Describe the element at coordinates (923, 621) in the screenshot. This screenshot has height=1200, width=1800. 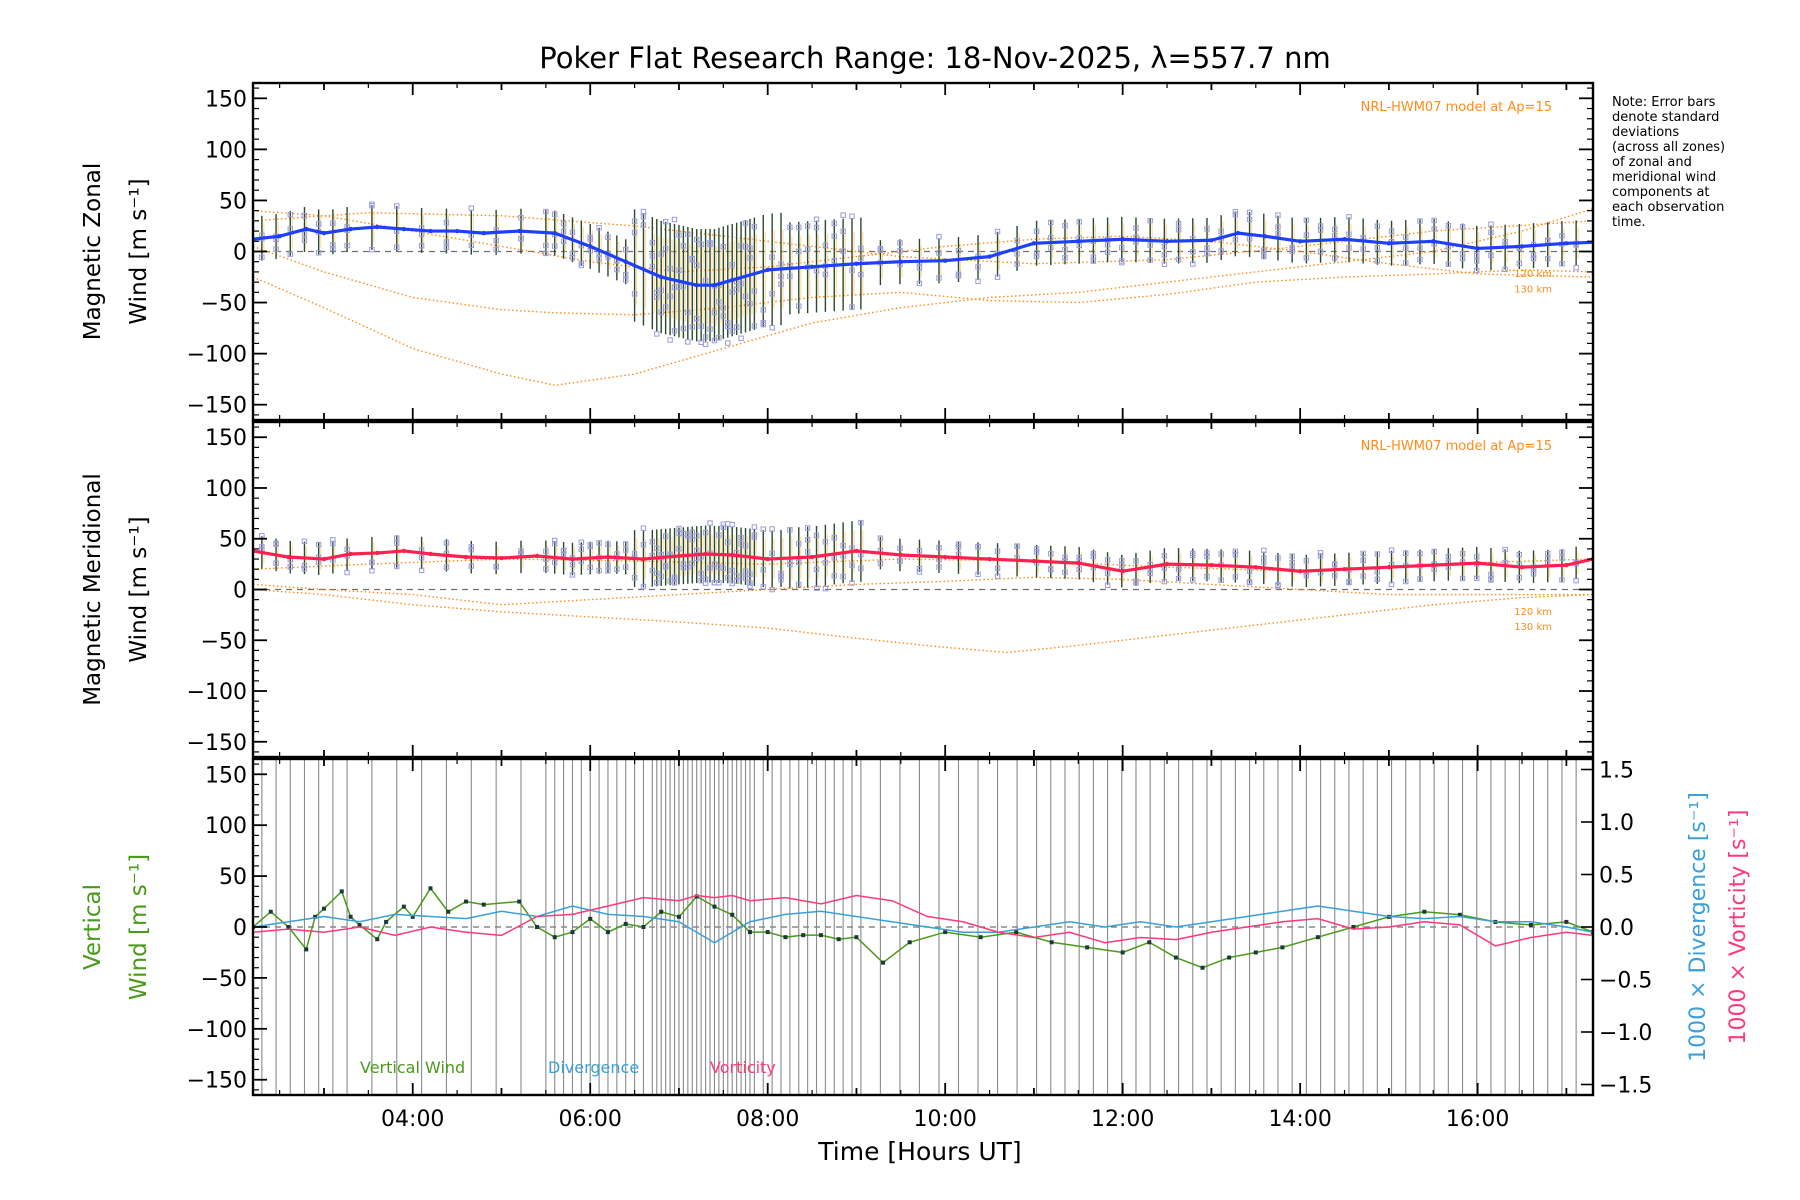
I see `model-curve` at that location.